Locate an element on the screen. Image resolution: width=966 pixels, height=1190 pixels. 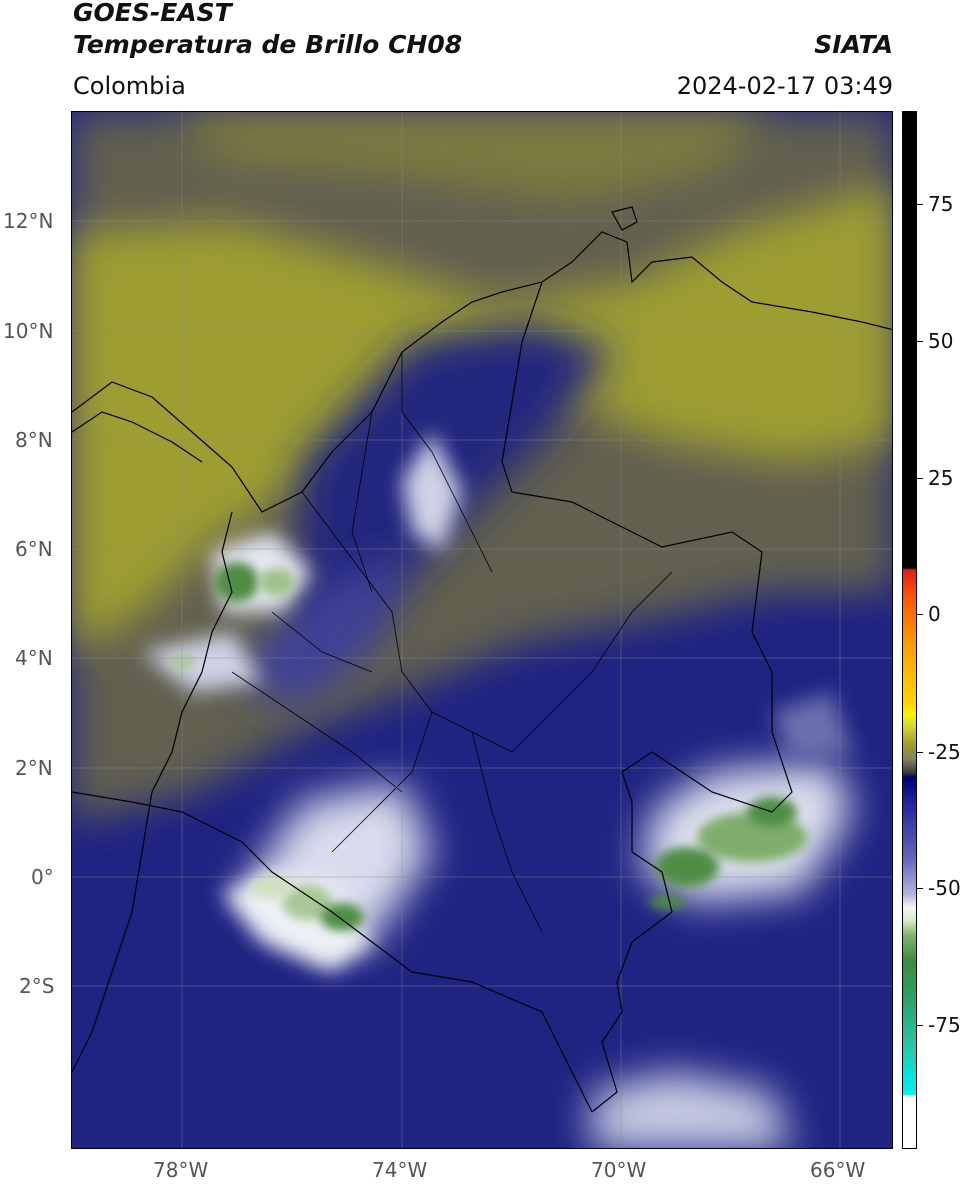
colorbar-label-25: 25 is located at coordinates (941, 478).